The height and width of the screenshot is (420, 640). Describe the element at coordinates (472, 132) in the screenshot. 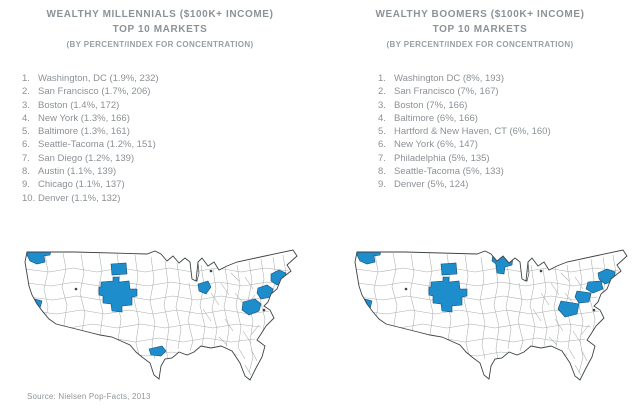

I see `market-label: Hartford & New Haven, CT (6%, 160)` at that location.